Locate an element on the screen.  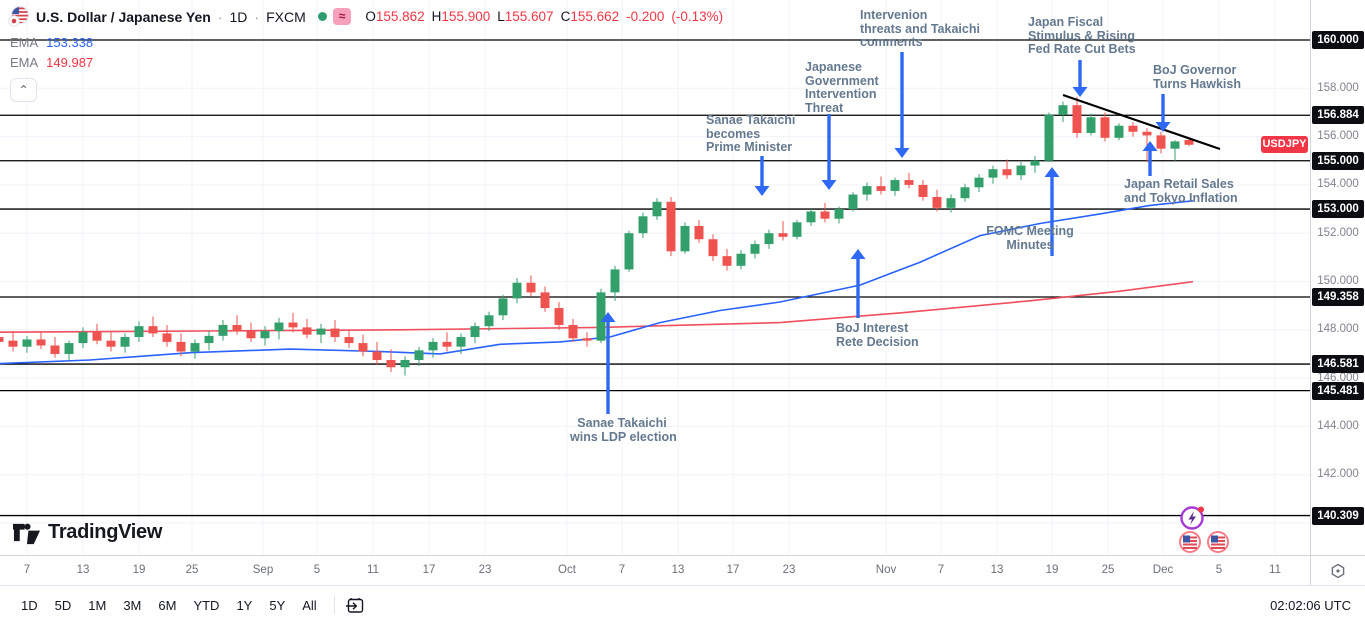
time-axis-label: 11 is located at coordinates (1275, 570).